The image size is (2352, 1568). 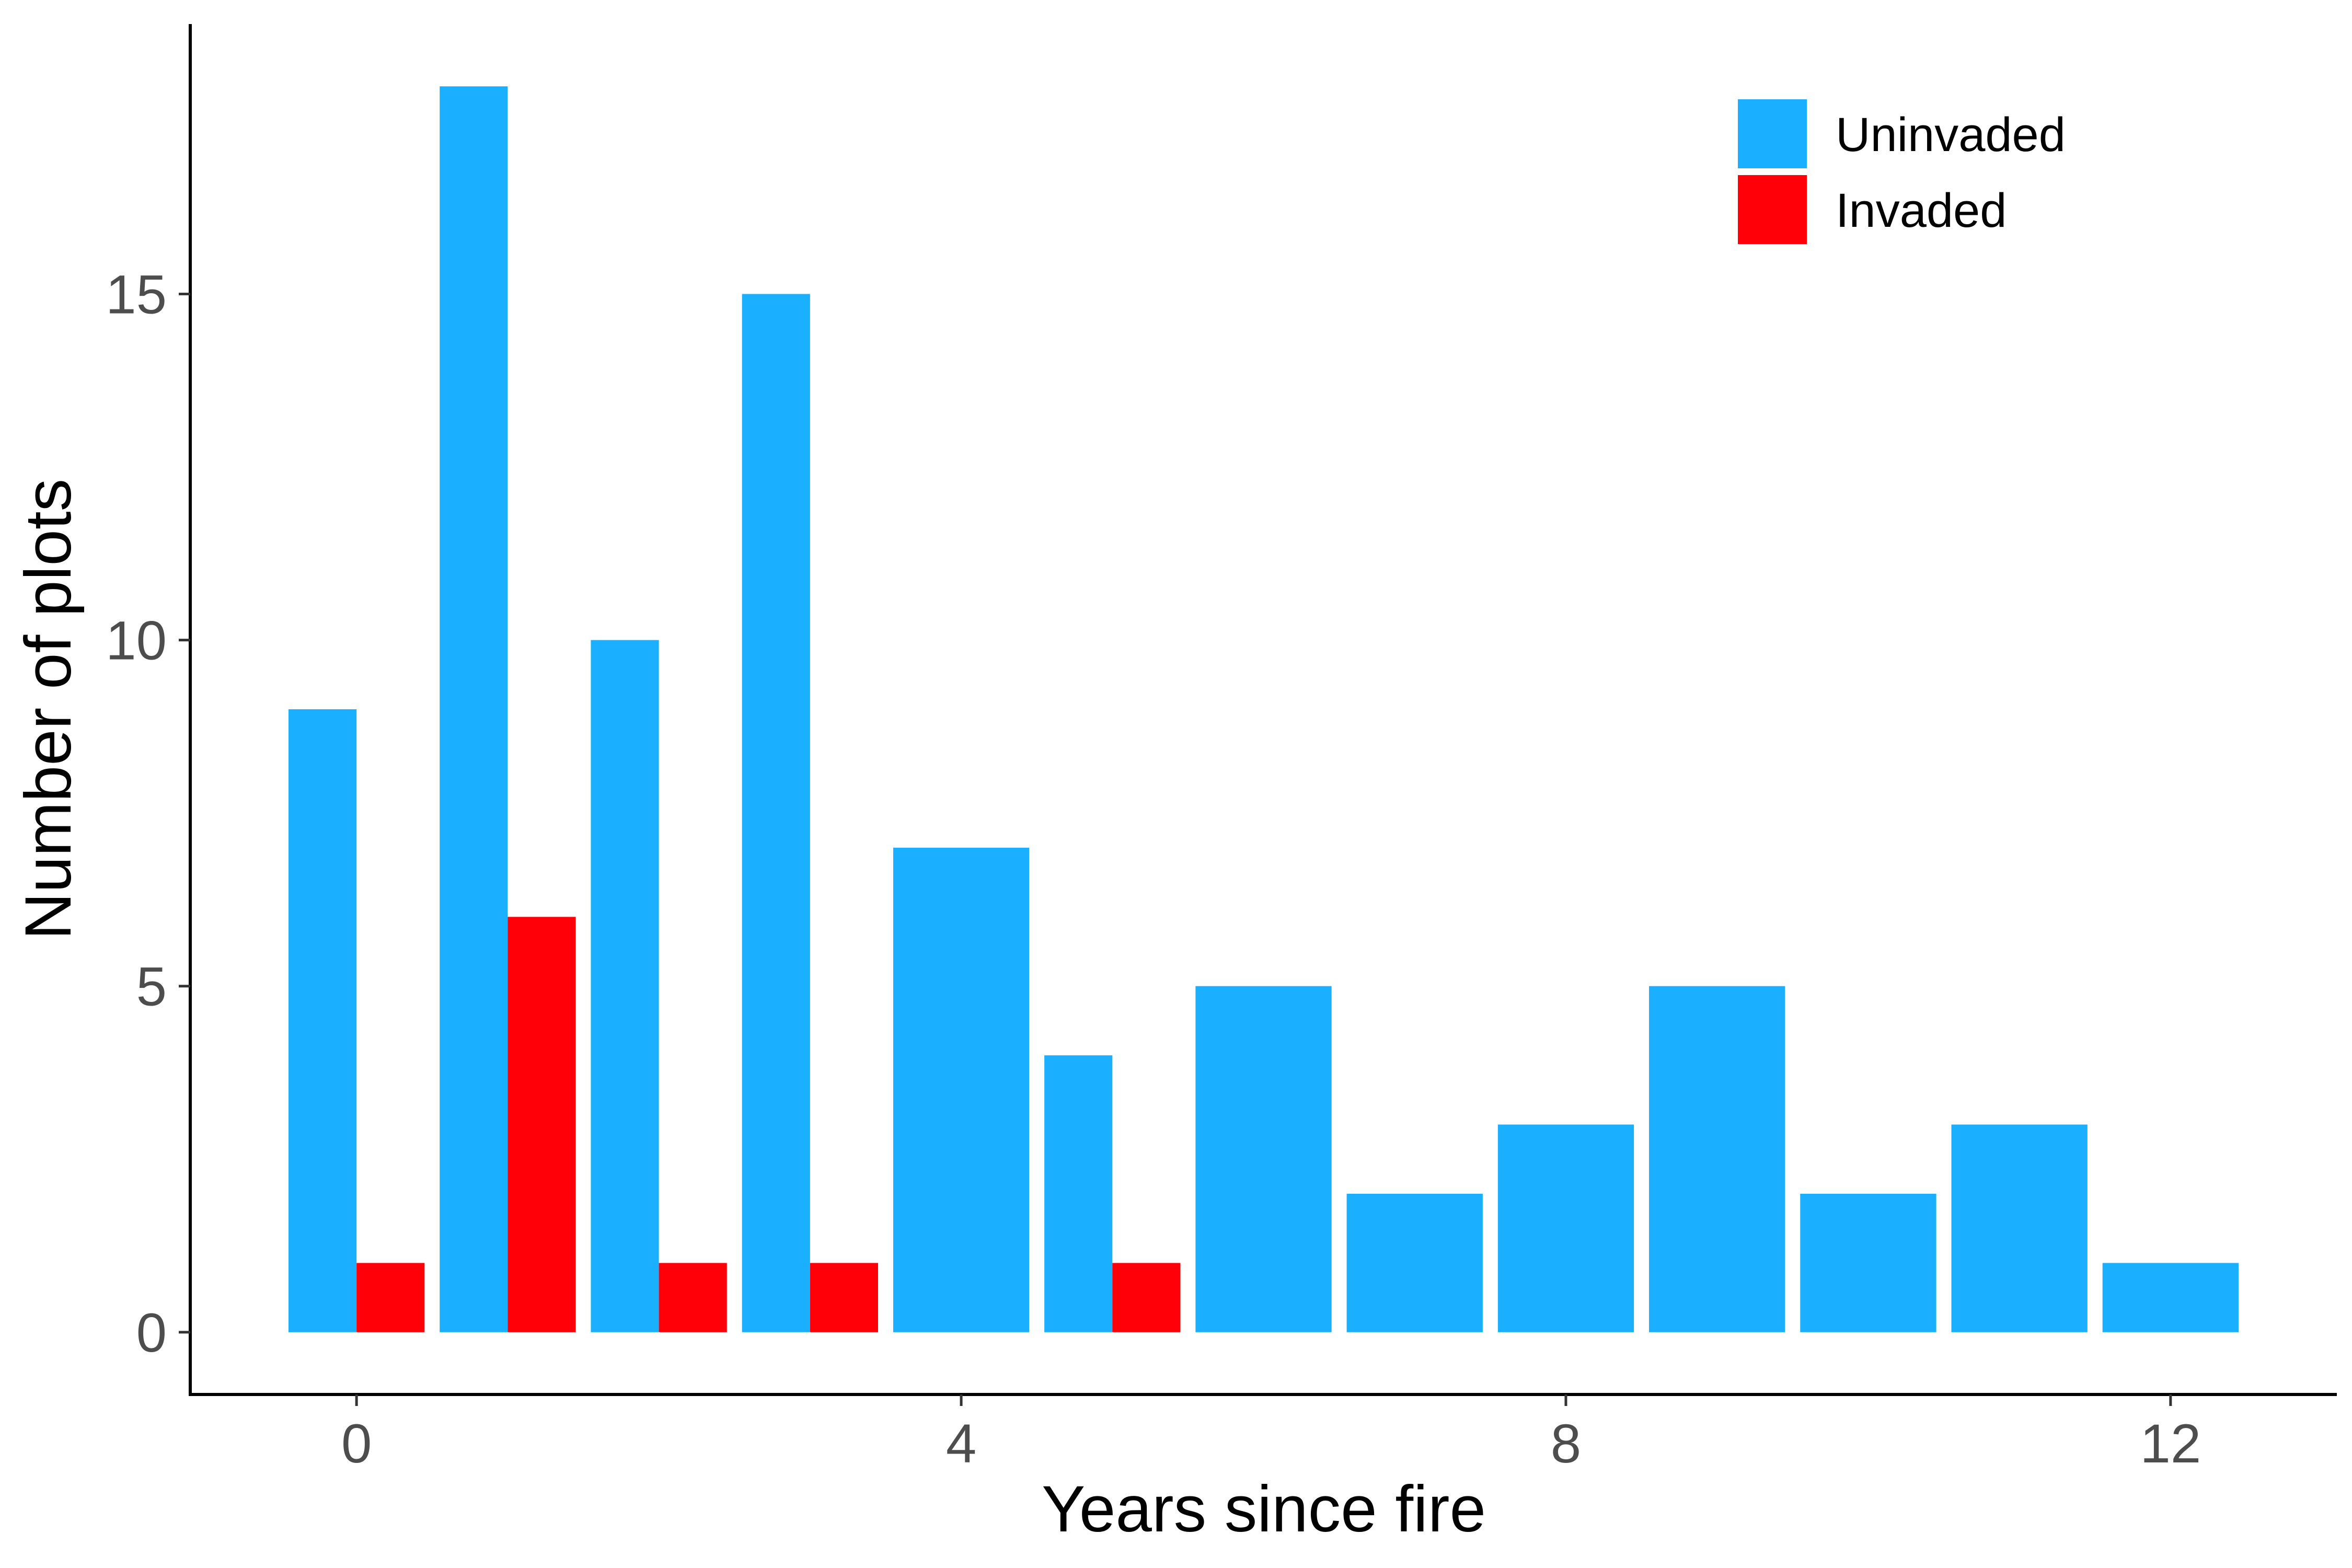 What do you see at coordinates (136, 641) in the screenshot?
I see `y-tick-label: 10` at bounding box center [136, 641].